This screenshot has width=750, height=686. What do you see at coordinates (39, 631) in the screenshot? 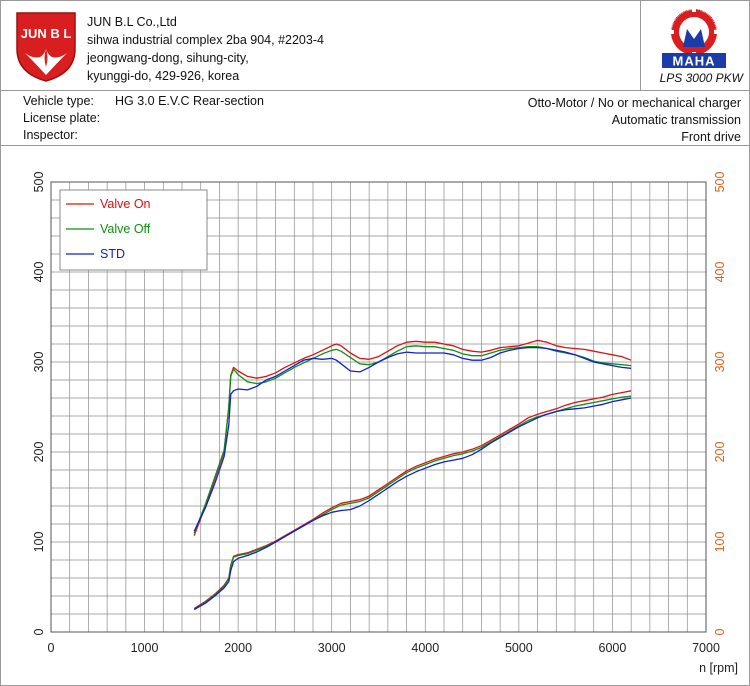
I see `y-tick-label-left: 0` at bounding box center [39, 631].